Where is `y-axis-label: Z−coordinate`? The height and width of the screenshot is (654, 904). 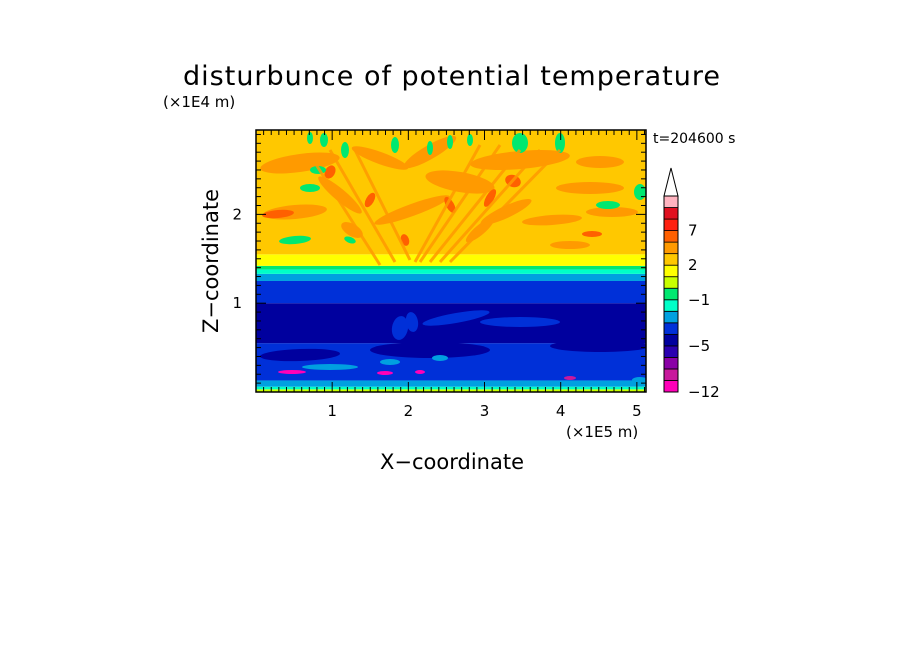 y-axis-label: Z−coordinate is located at coordinates (211, 261).